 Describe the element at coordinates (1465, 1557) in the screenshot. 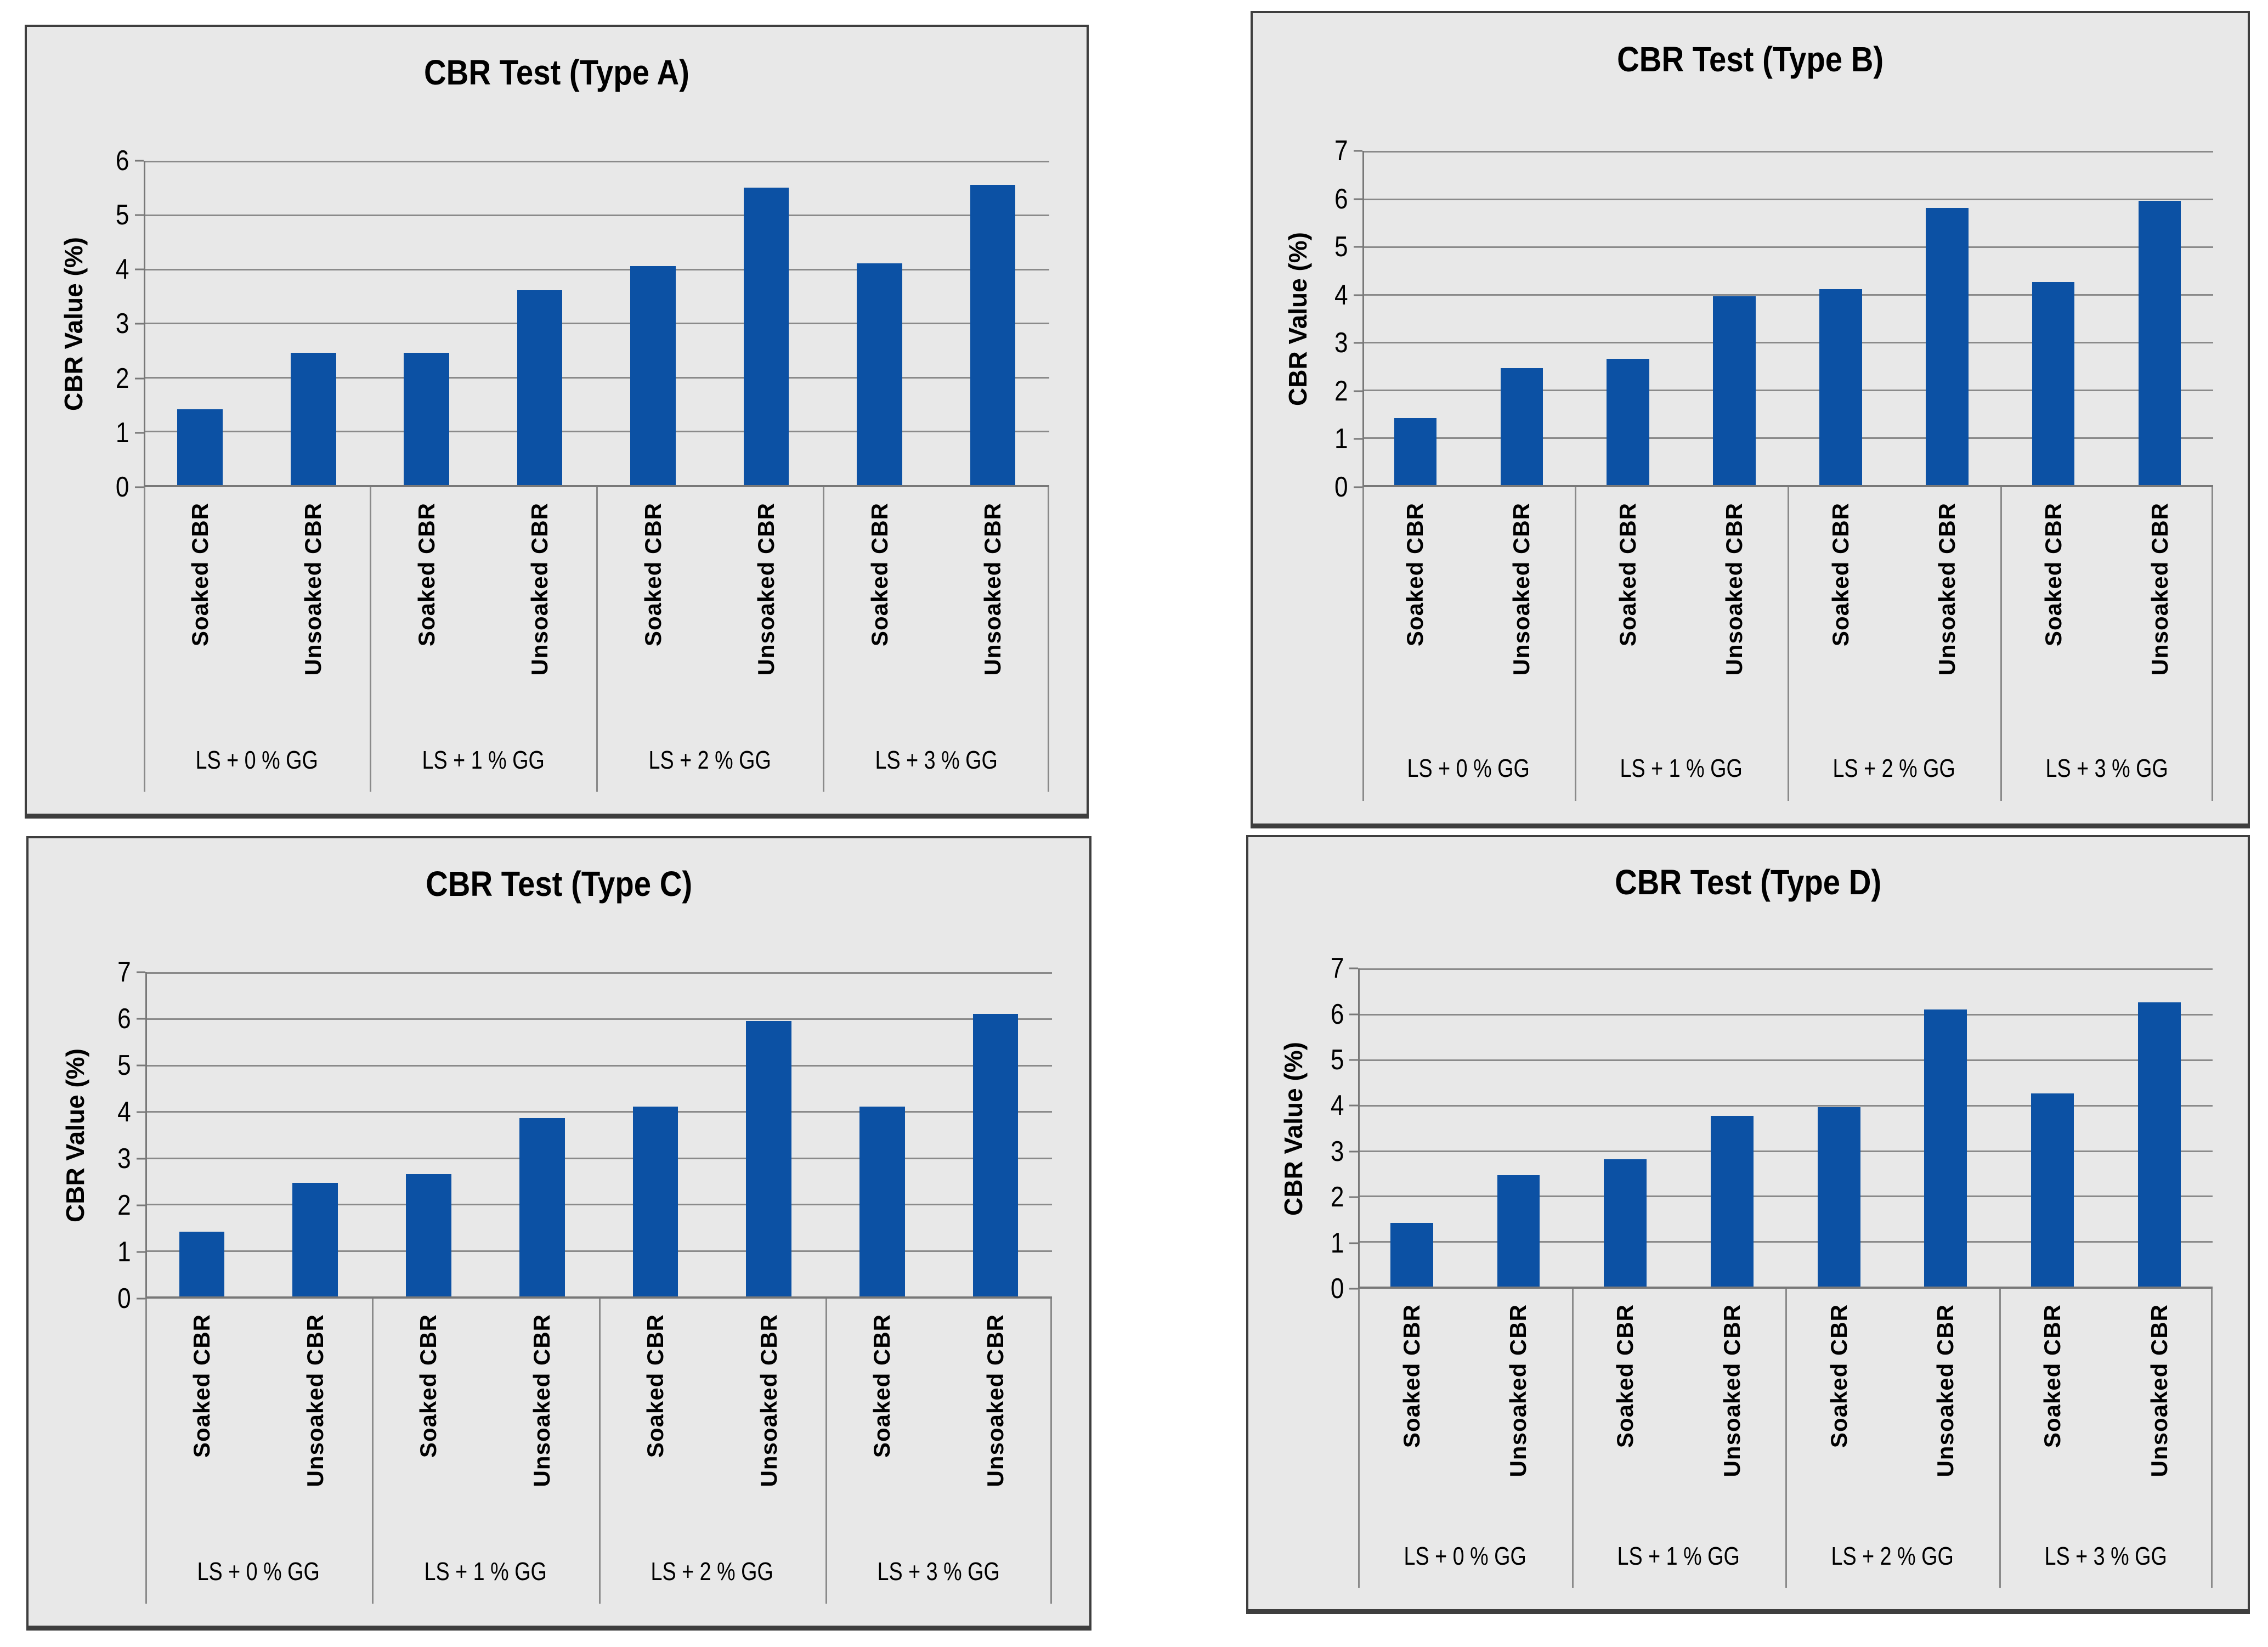

I see `group-label: LS + 0 % GG` at that location.